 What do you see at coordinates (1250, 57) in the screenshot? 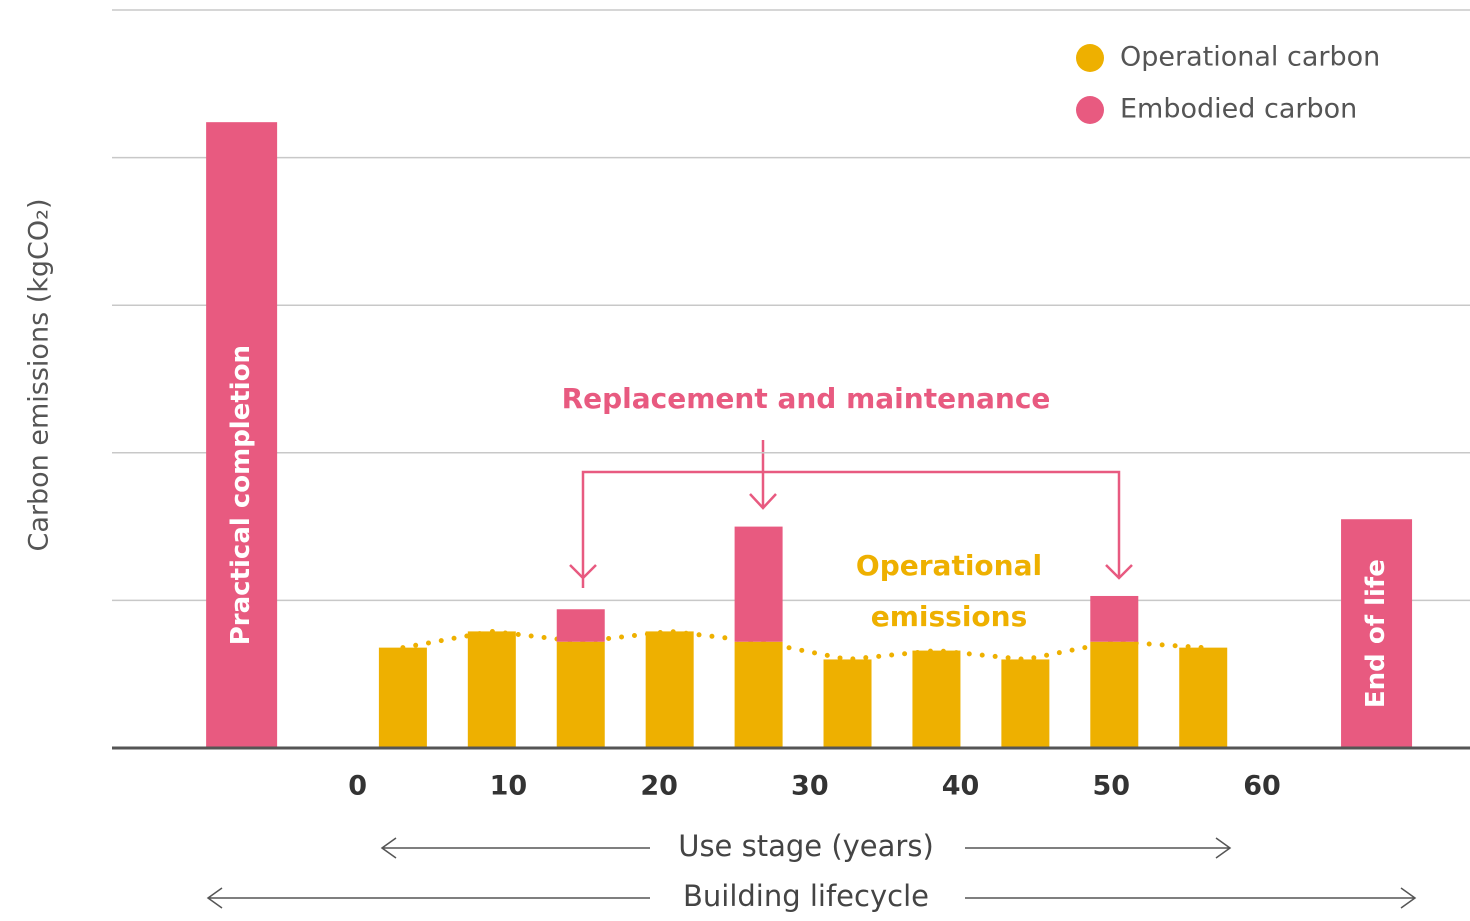
I see `legend-label: Operational carbon` at bounding box center [1250, 57].